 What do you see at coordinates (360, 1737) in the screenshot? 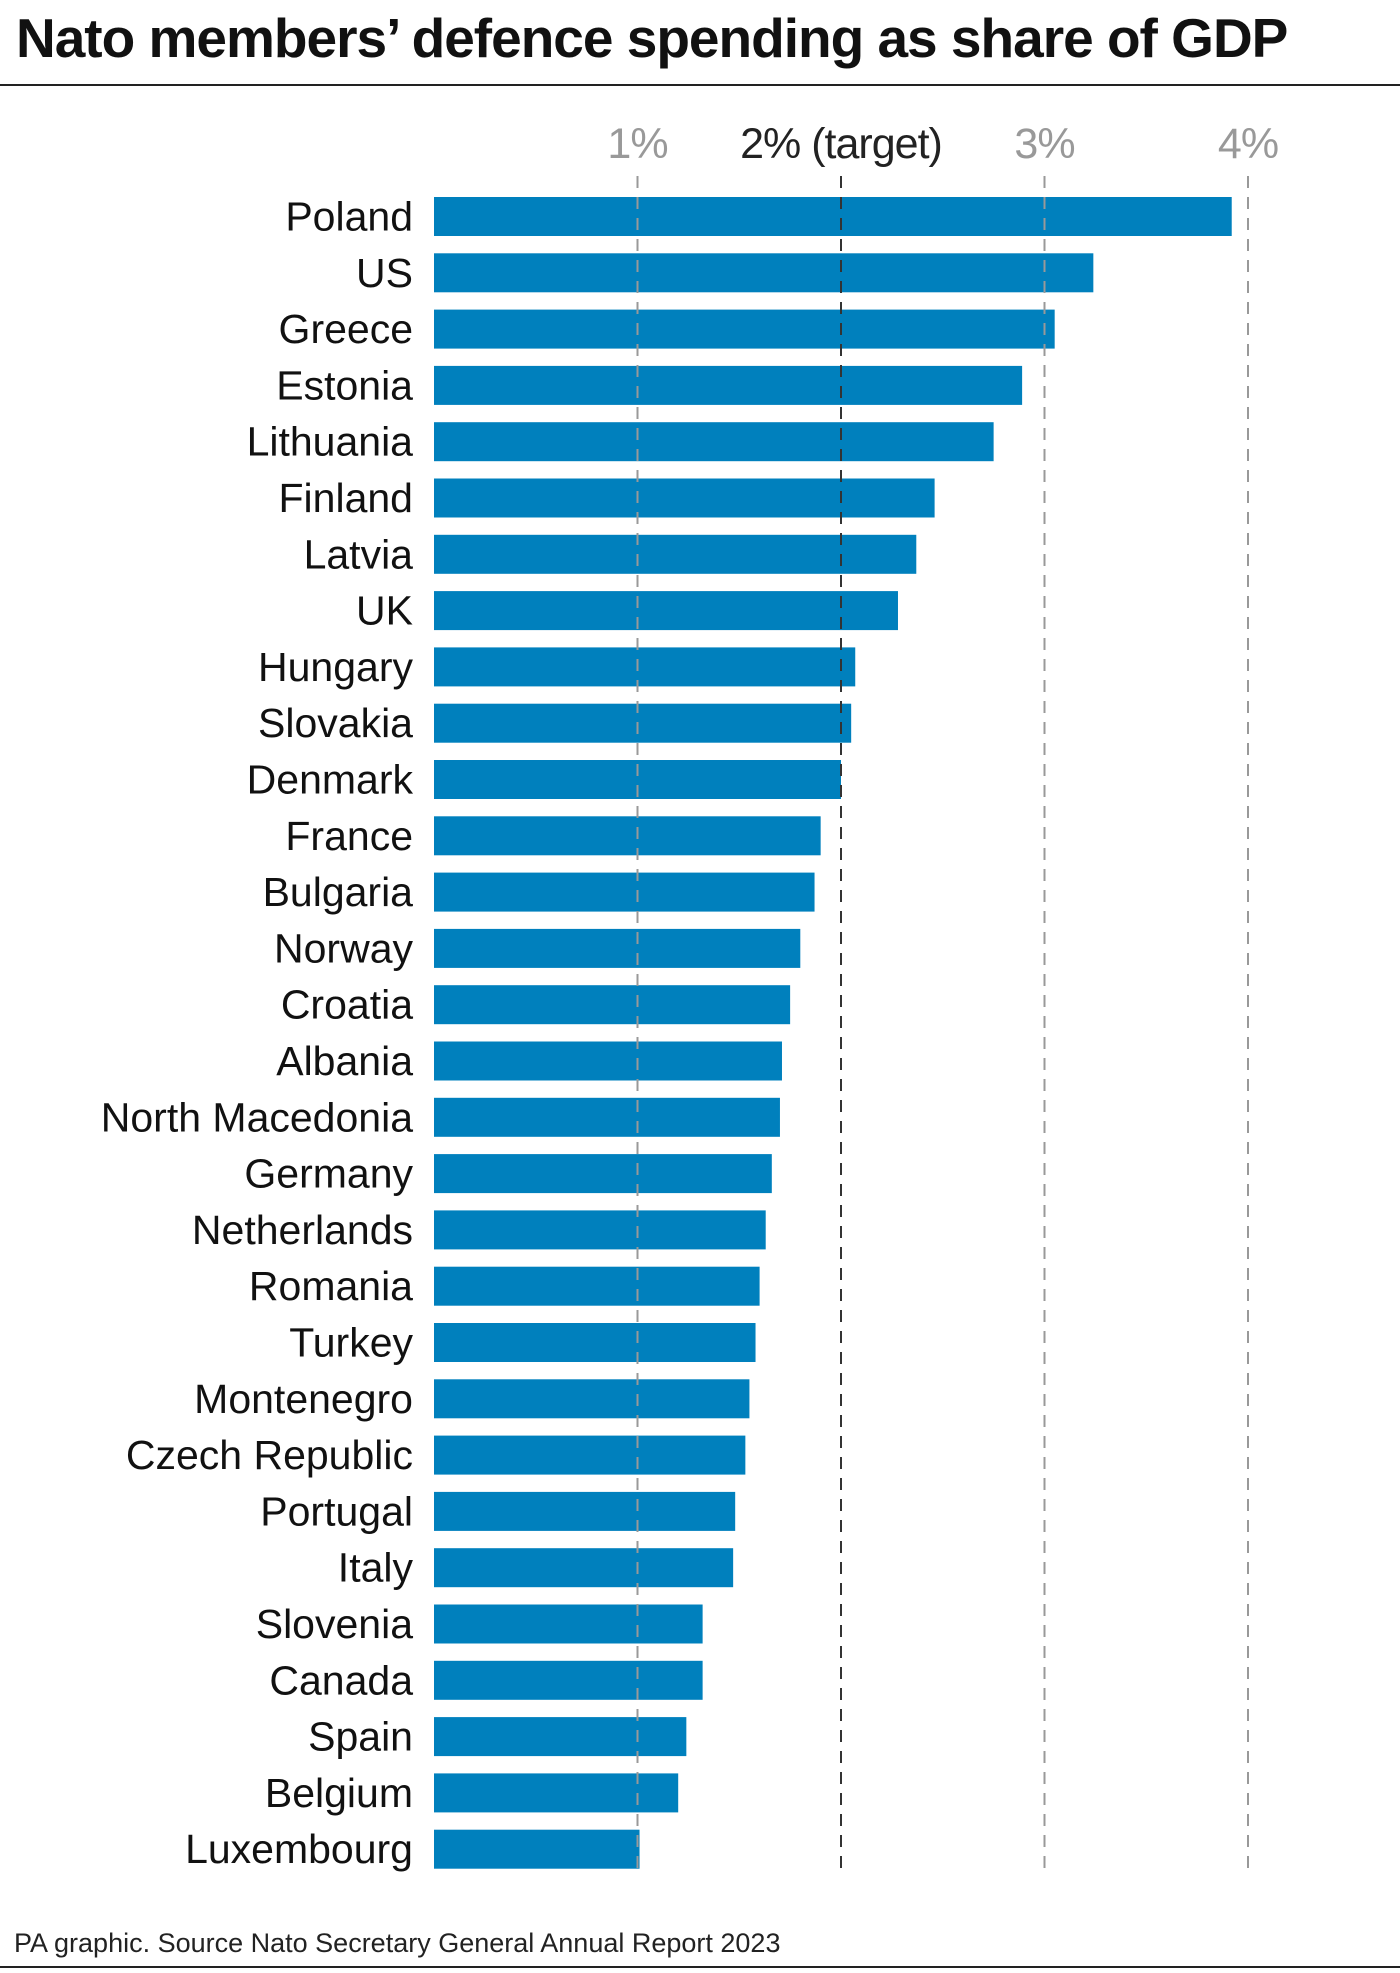
I see `category-label: Spain` at bounding box center [360, 1737].